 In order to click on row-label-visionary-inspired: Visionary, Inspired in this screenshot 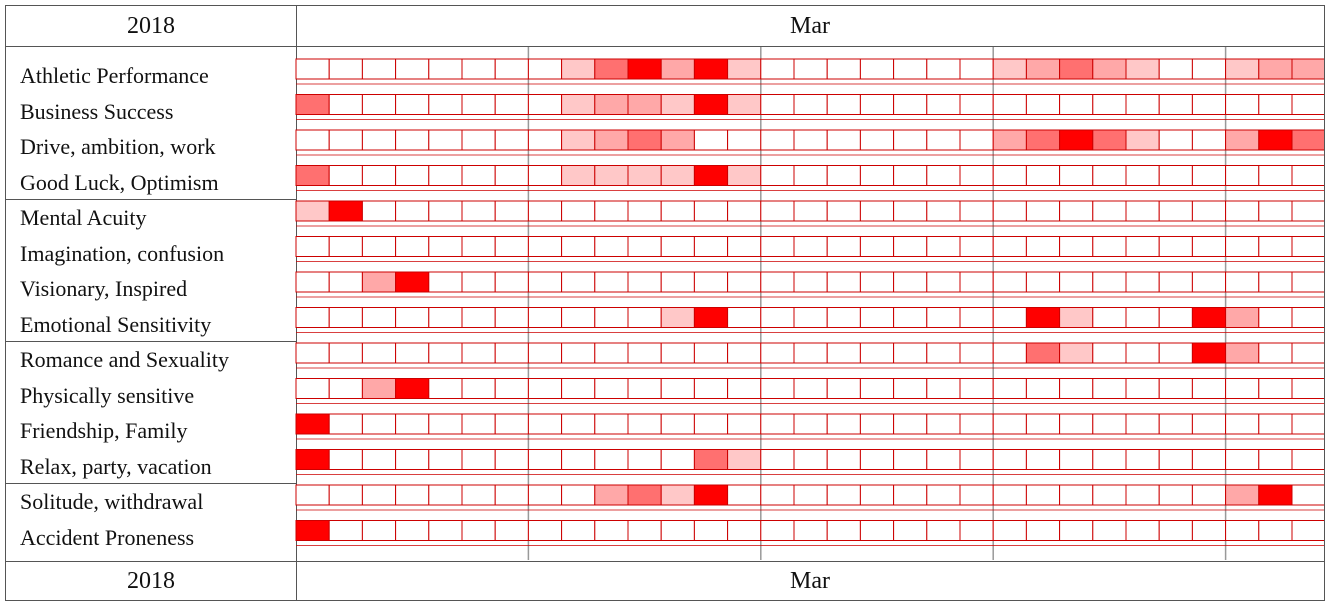, I will do `click(104, 288)`.